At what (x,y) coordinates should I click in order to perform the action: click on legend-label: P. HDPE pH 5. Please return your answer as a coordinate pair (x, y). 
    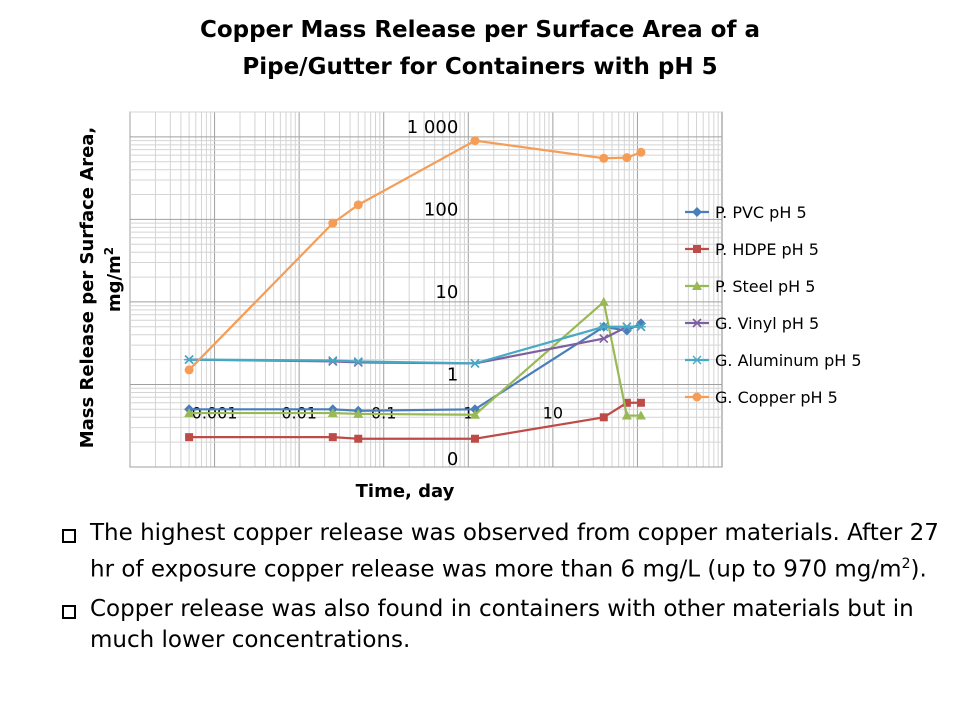
    Looking at the image, I should click on (767, 249).